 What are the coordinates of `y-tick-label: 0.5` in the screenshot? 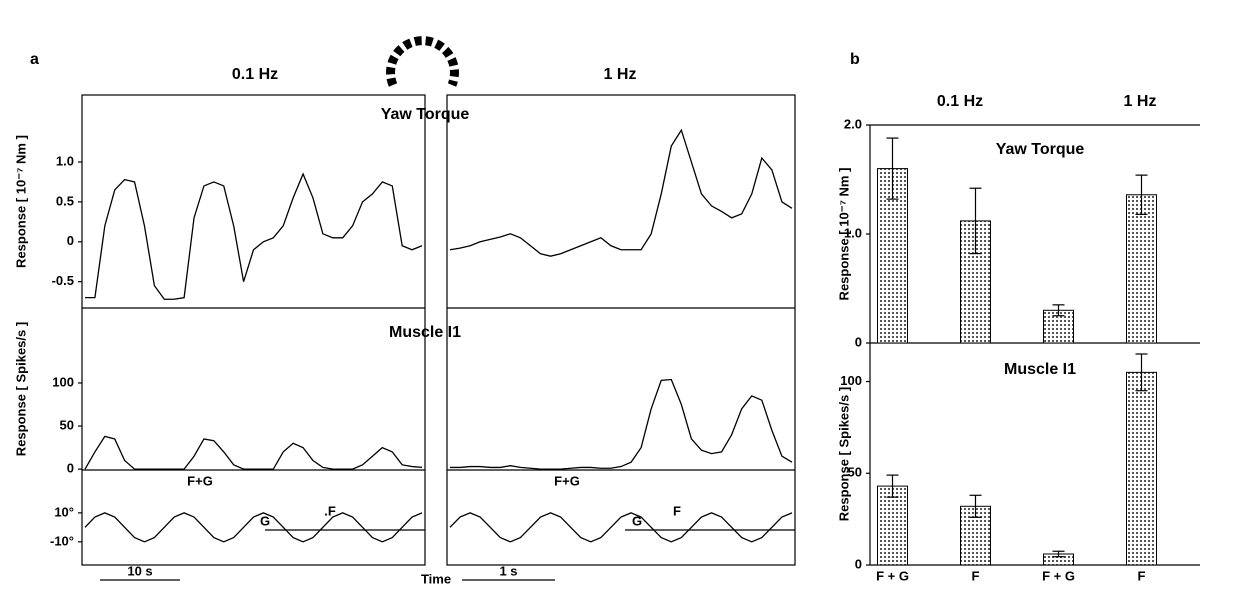 It's located at (65, 200).